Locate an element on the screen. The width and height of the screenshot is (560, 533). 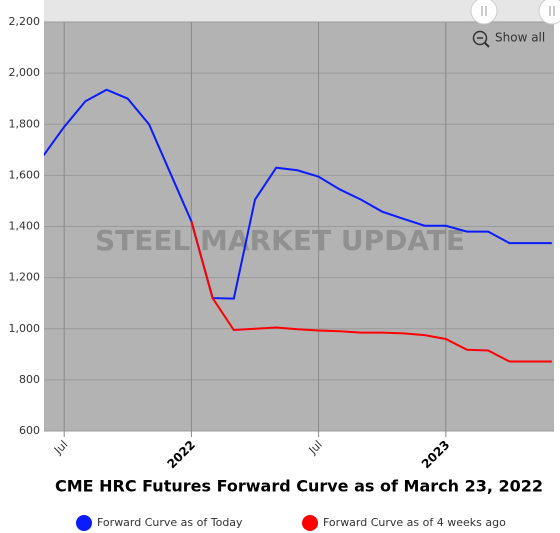
show-all-button: Show all is located at coordinates (509, 39).